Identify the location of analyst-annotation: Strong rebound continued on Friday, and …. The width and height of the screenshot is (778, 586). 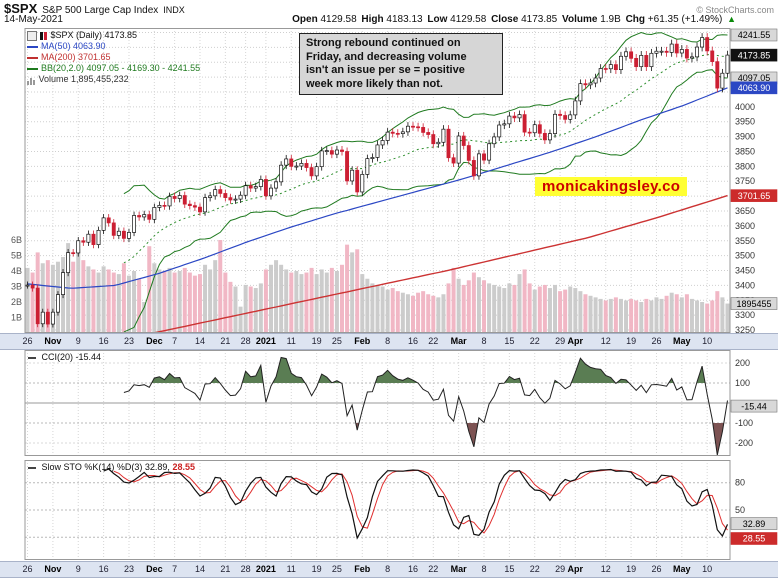
(401, 64).